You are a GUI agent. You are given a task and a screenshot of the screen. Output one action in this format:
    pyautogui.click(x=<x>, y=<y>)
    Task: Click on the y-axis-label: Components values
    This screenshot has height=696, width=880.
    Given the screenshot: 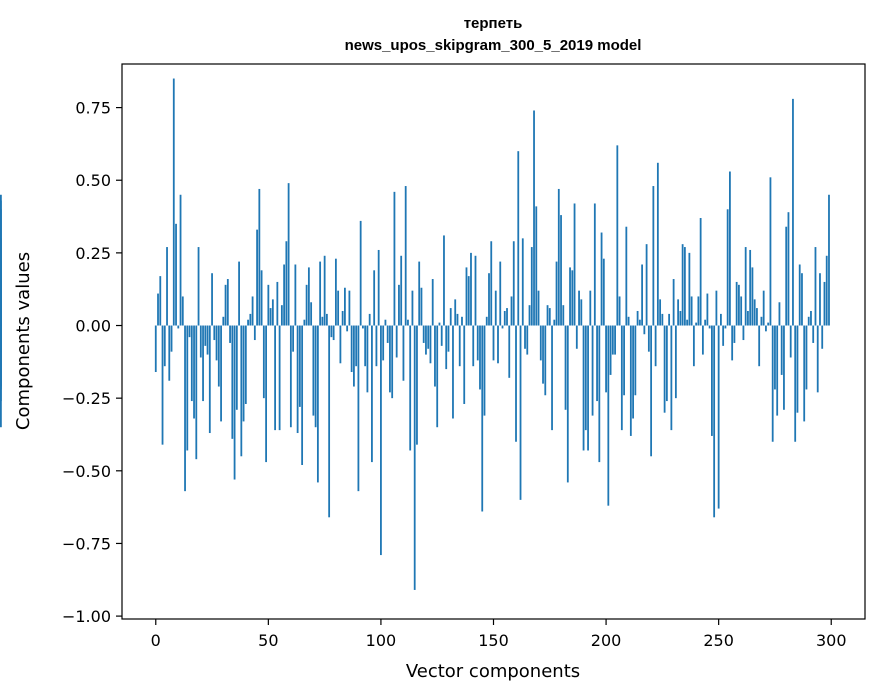 What is the action you would take?
    pyautogui.click(x=23, y=341)
    